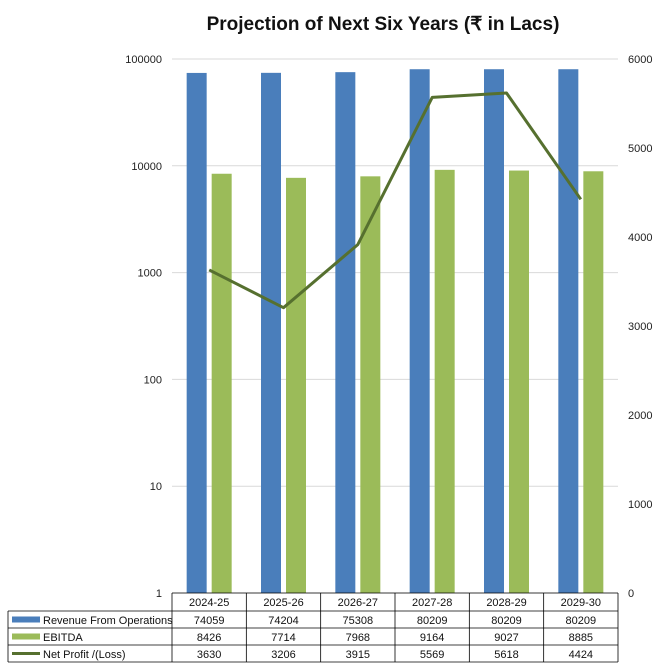  Describe the element at coordinates (156, 487) in the screenshot. I see `left-tick-label: 10` at that location.